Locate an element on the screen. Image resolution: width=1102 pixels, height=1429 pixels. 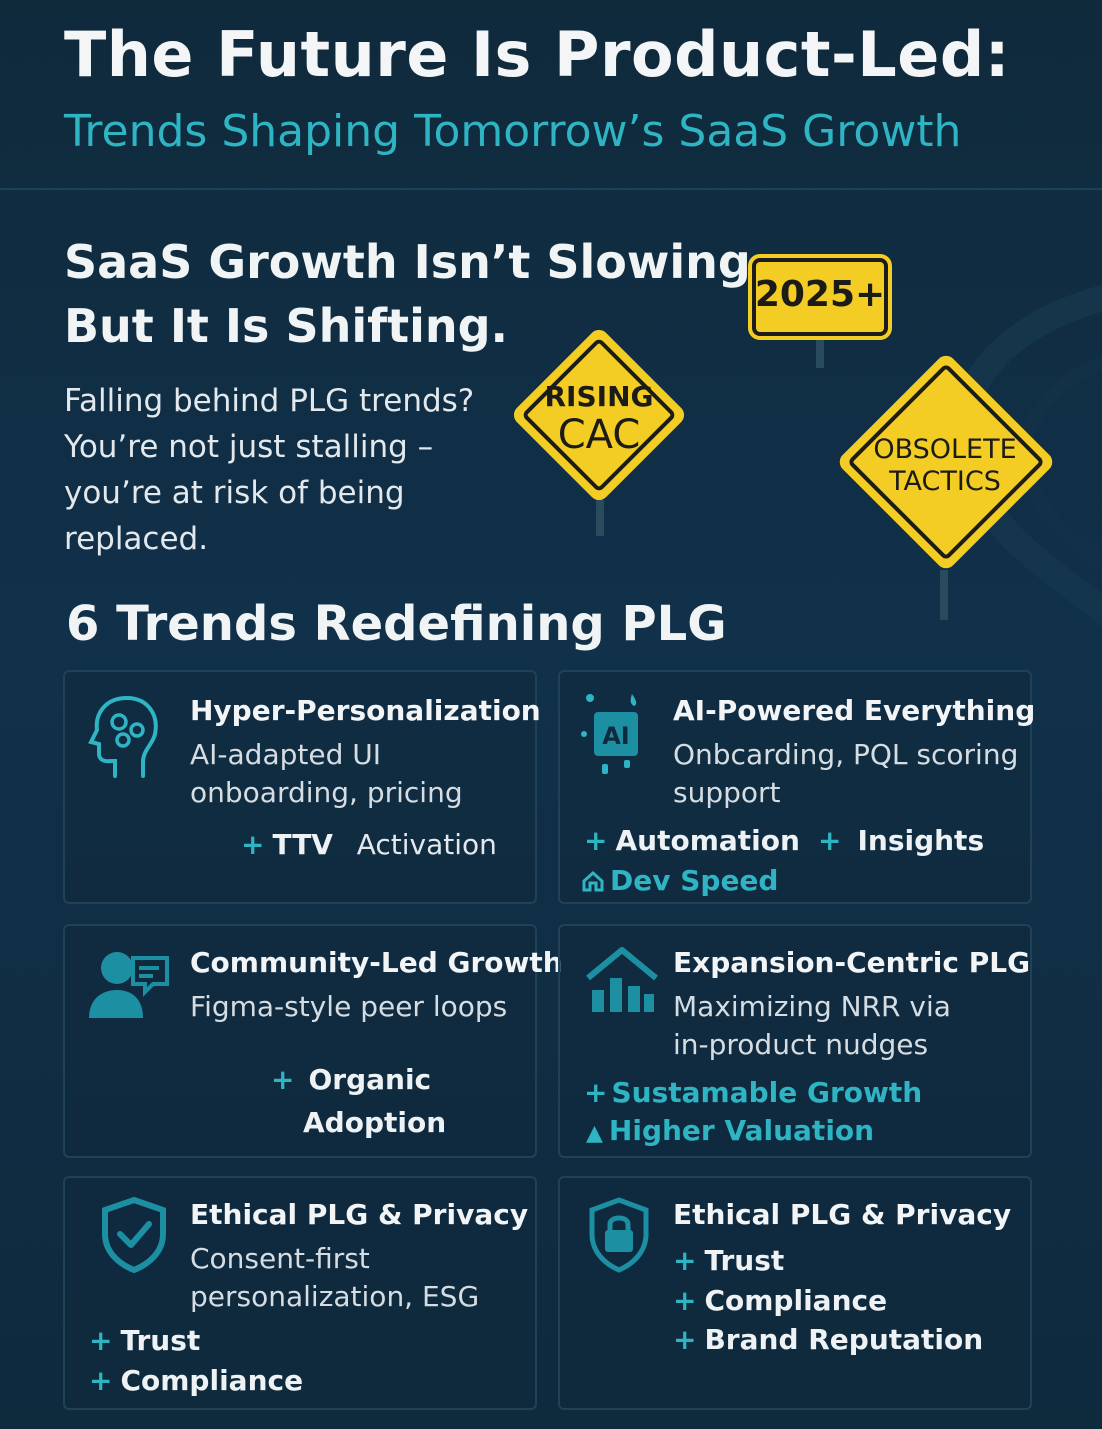
benefit-insights: + Insights is located at coordinates (901, 840).